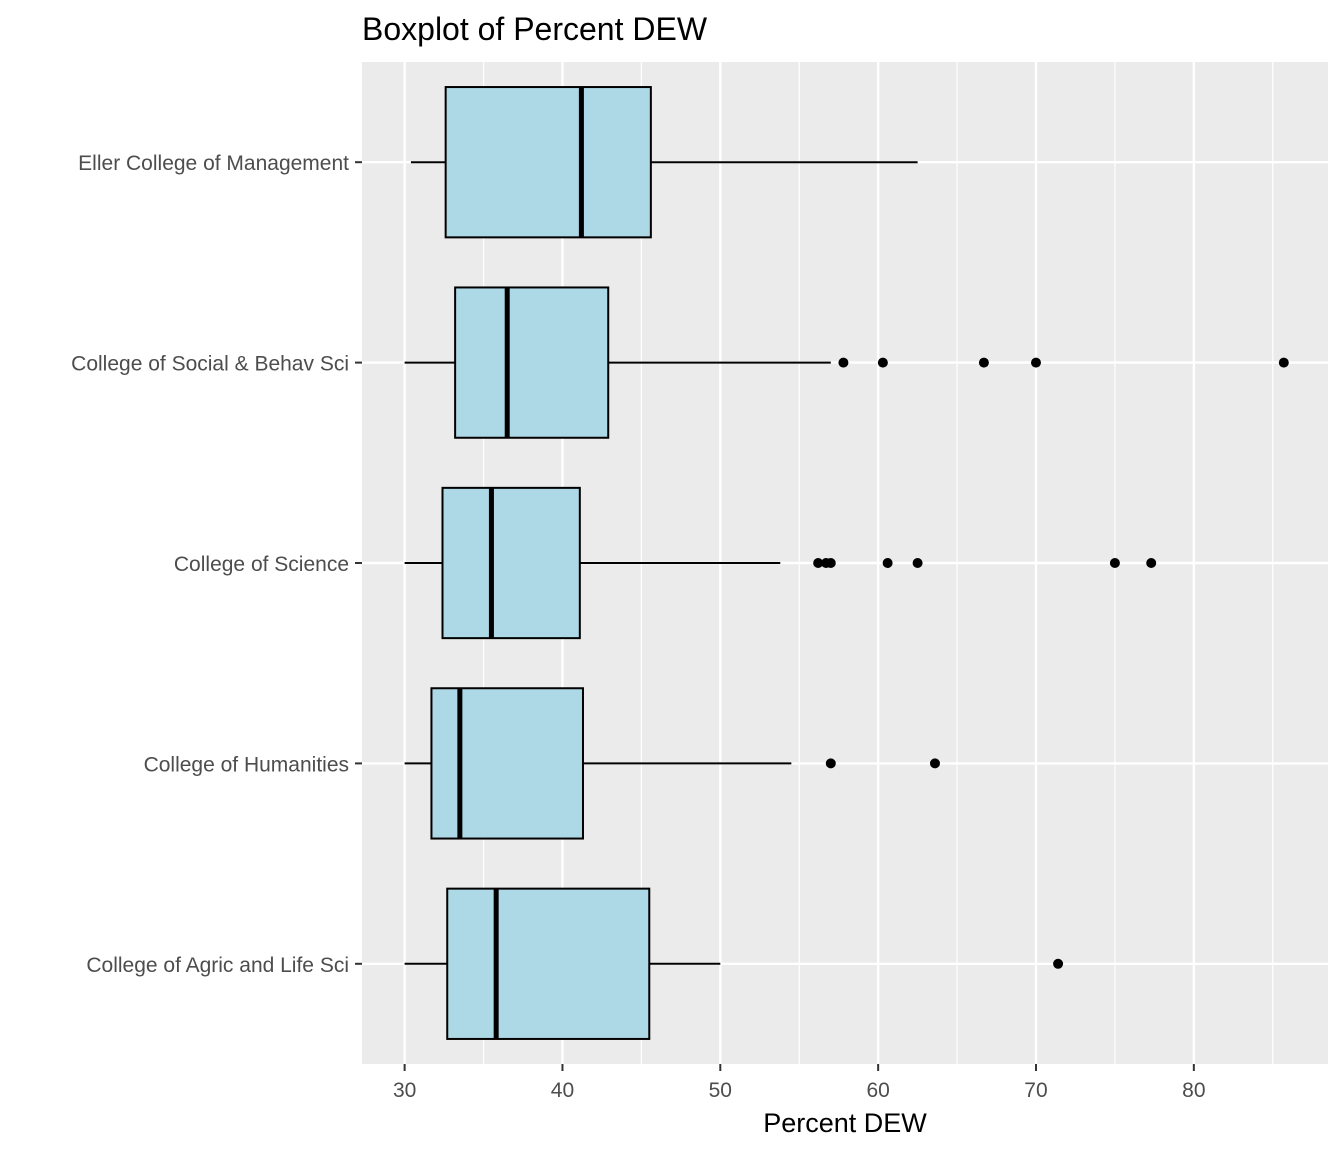 This screenshot has height=1152, width=1344. Describe the element at coordinates (535, 29) in the screenshot. I see `chart-title: Boxplot of Percent DEW` at that location.